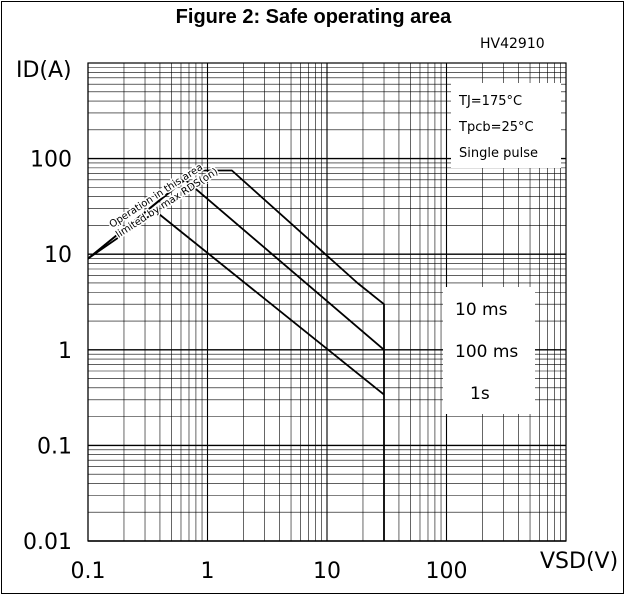  Describe the element at coordinates (58, 255) in the screenshot. I see `y-tick-label: 10` at that location.